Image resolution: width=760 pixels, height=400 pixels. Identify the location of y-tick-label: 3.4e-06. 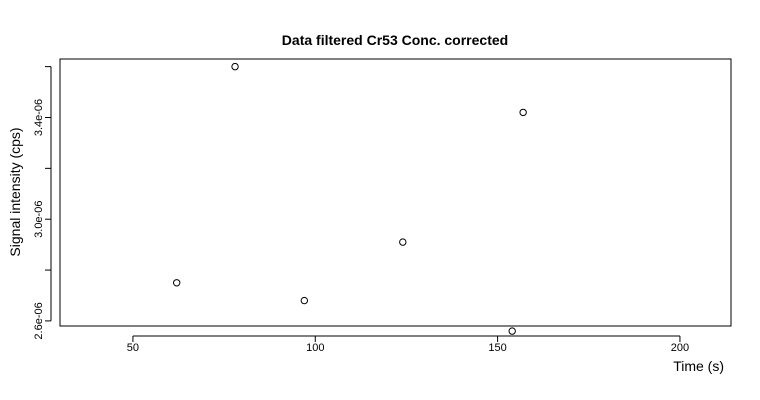
(39, 117).